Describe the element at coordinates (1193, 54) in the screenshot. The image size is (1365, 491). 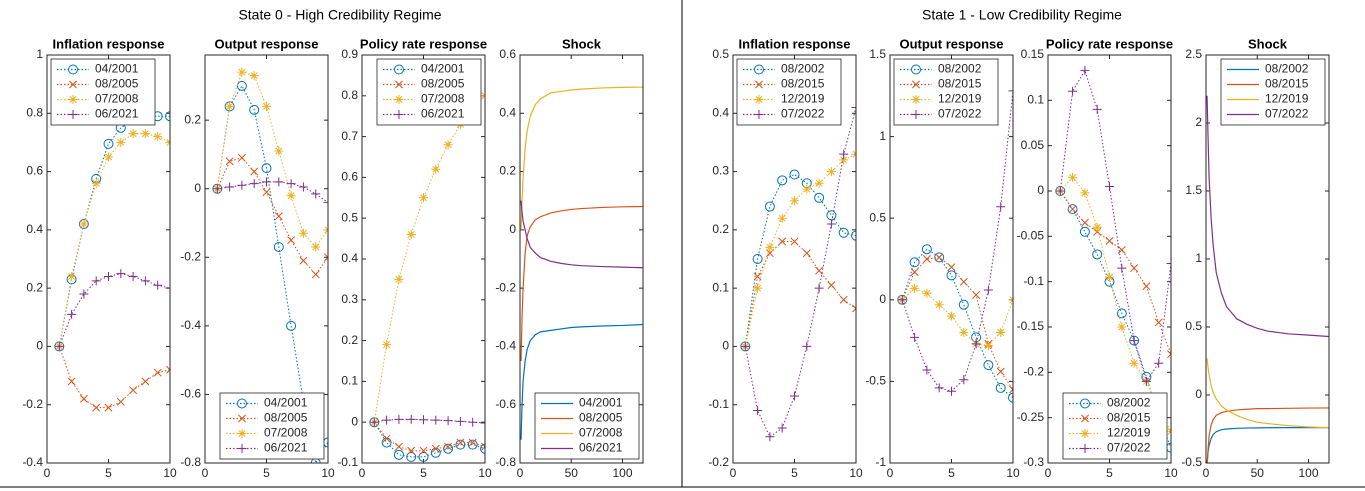
I see `y-tick-label: 2.5` at that location.